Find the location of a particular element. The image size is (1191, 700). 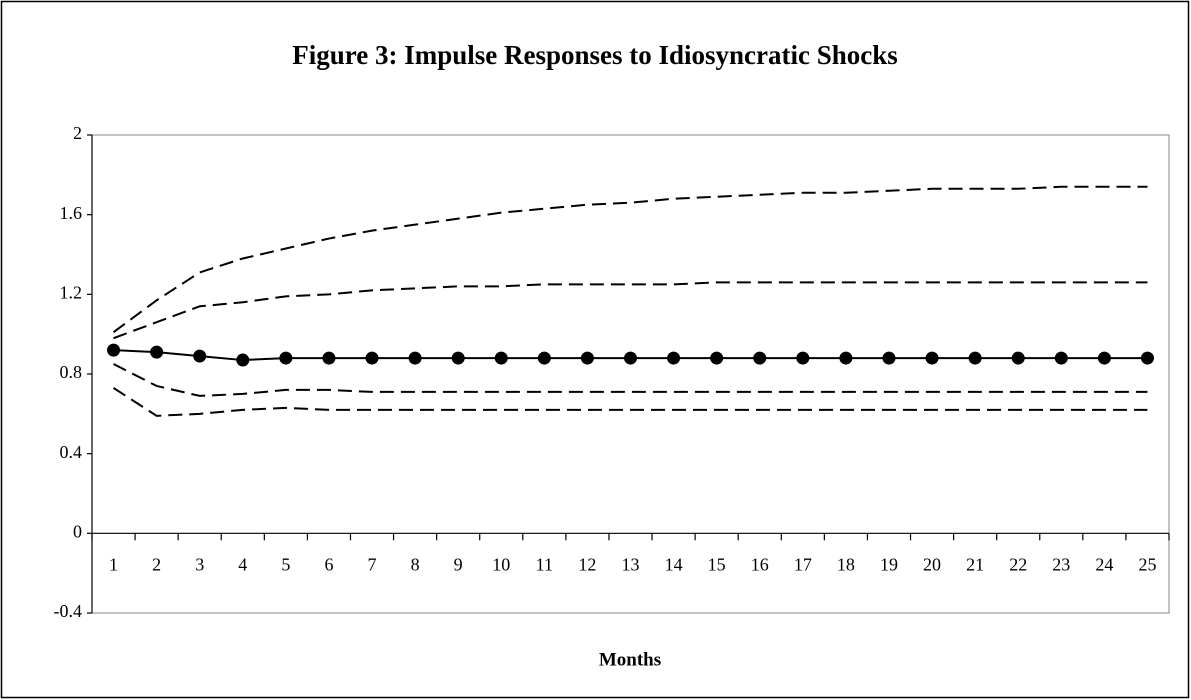

x-tick-label: 8 is located at coordinates (415, 564).